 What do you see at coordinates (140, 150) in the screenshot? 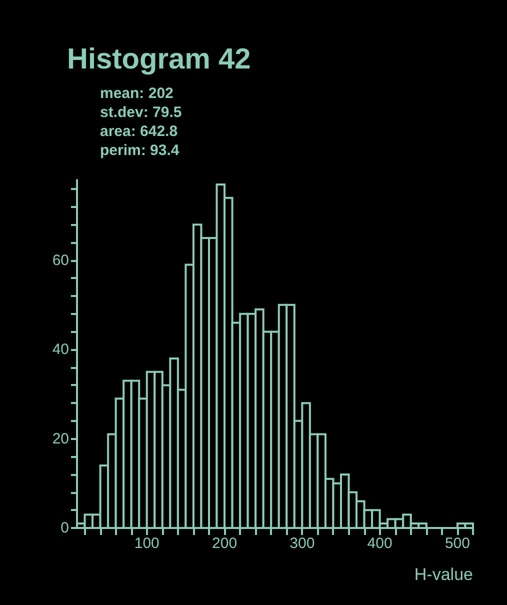
I see `text: perim: 93.4` at bounding box center [140, 150].